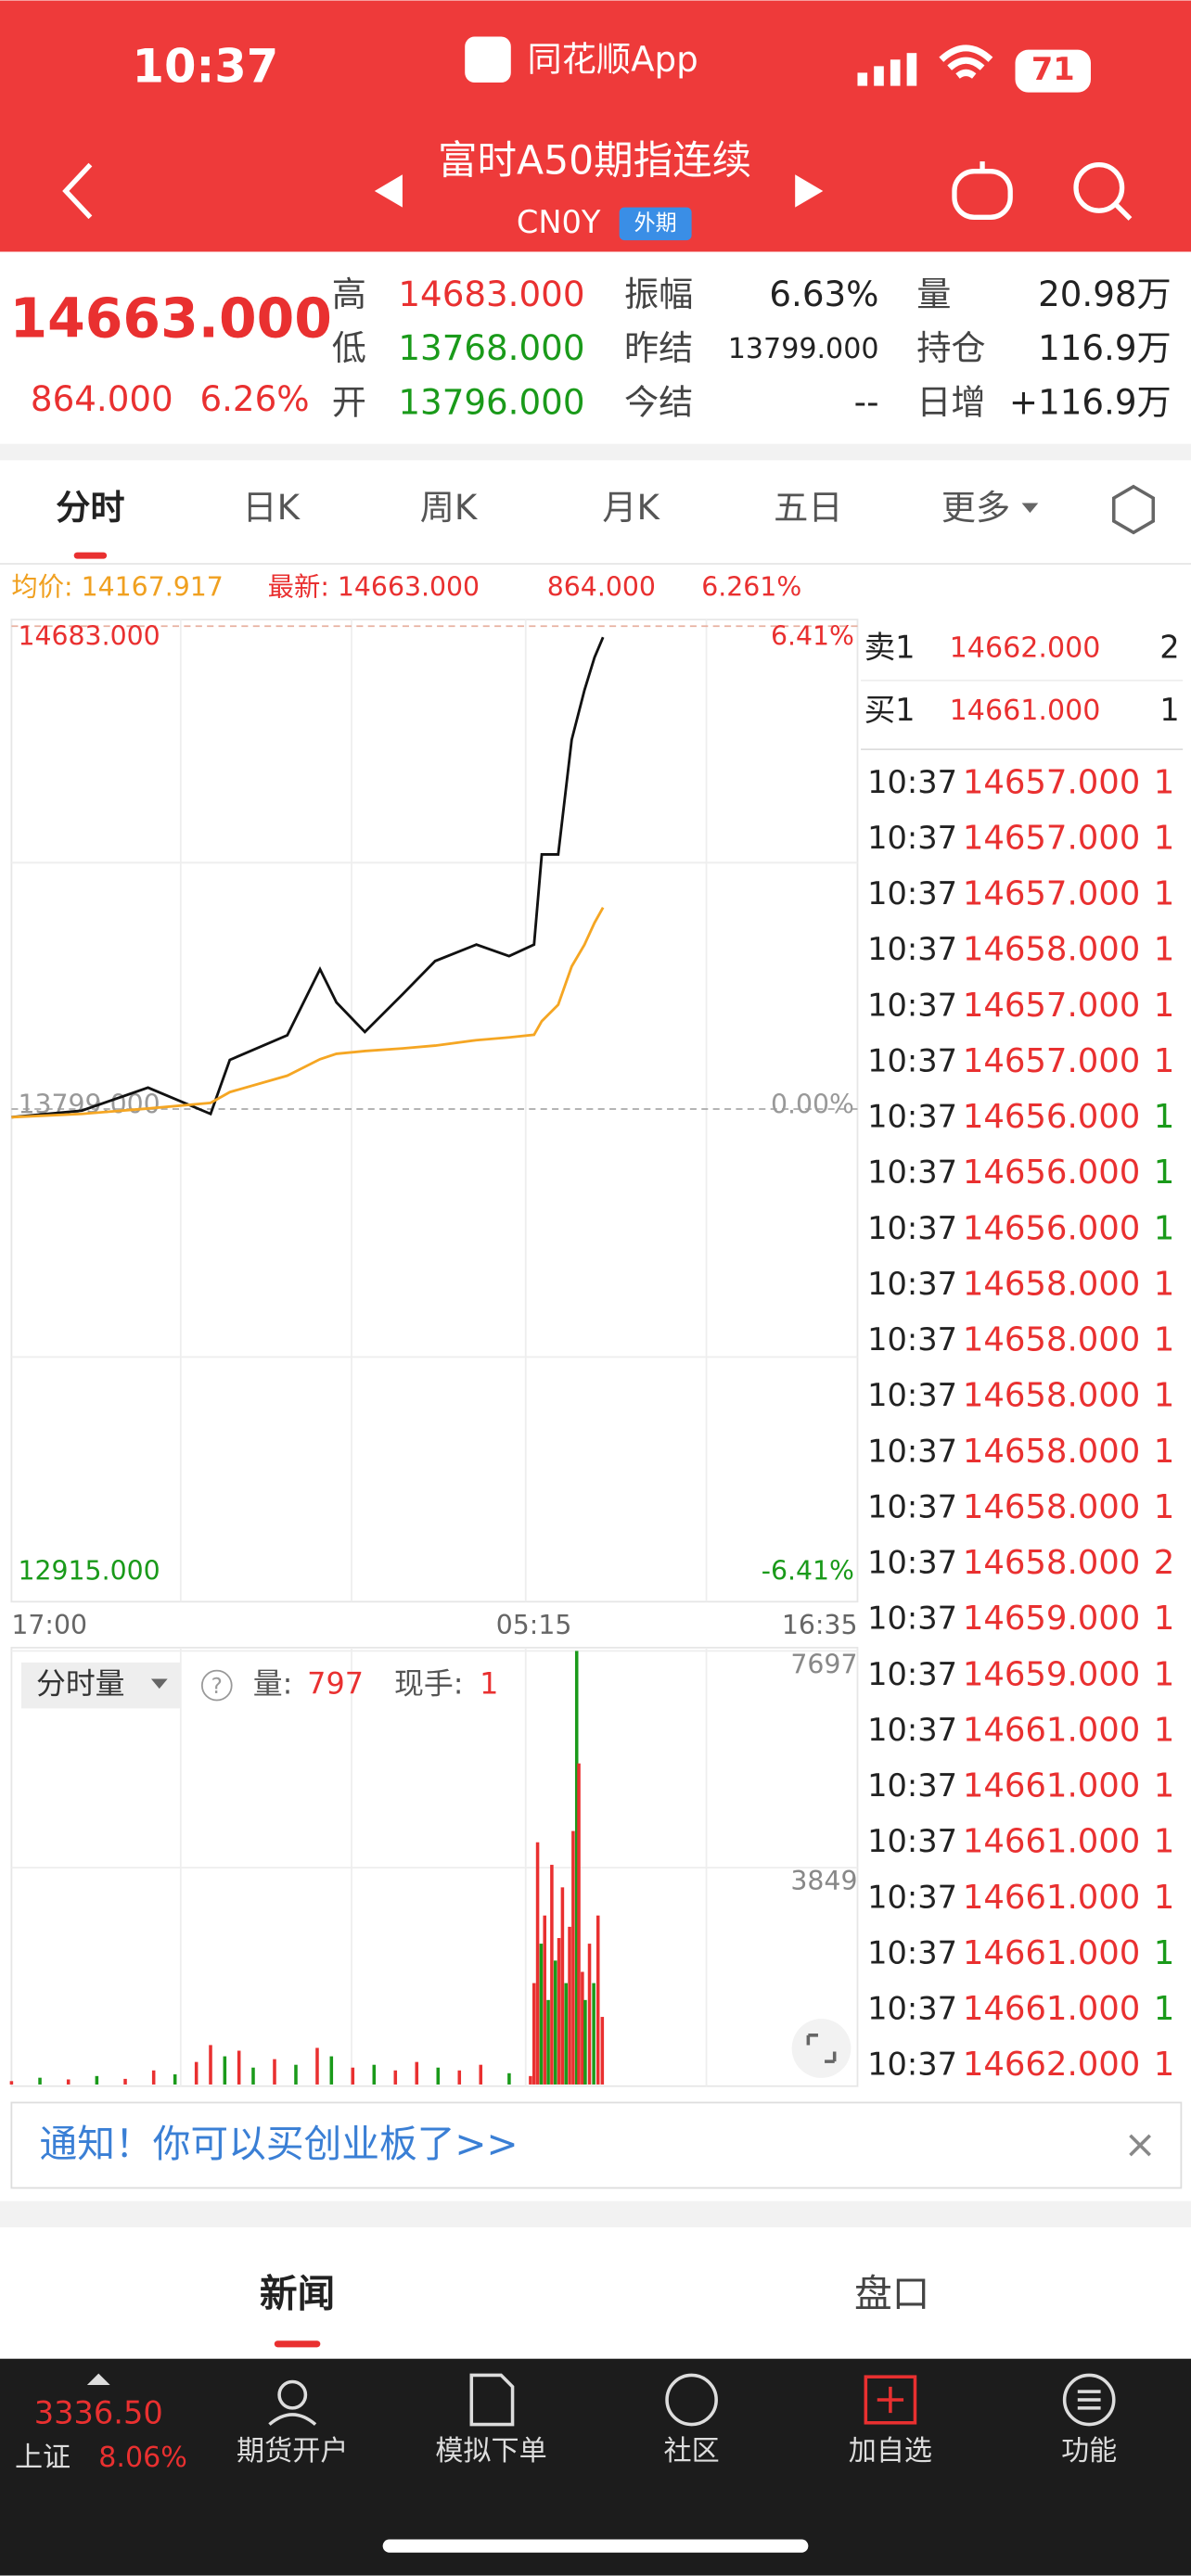 The height and width of the screenshot is (2576, 1191). I want to click on y2-tick-label: 6.41%, so click(812, 636).